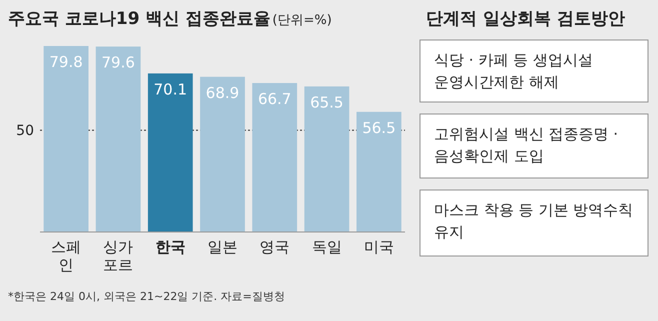 The width and height of the screenshot is (658, 321). Describe the element at coordinates (526, 145) in the screenshot. I see `text: 고위험시설 백신 접종증명 · 음성확인제 도입` at that location.